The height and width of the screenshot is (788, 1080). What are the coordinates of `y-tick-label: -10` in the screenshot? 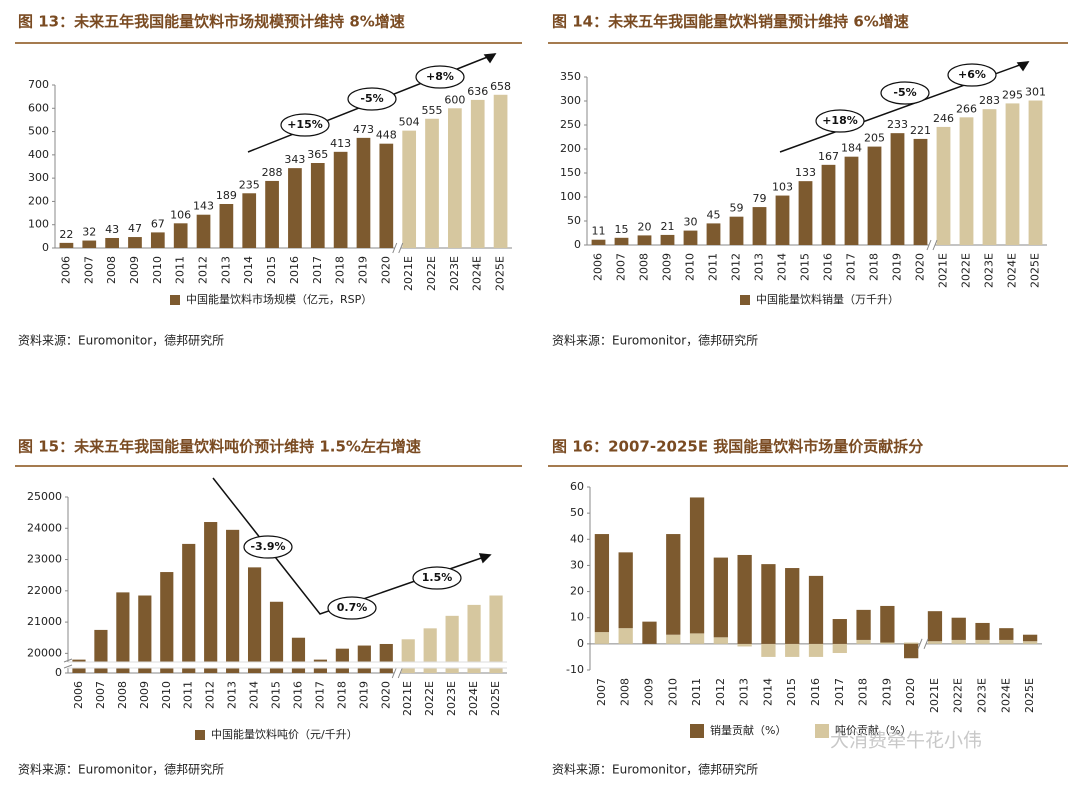 It's located at (575, 669).